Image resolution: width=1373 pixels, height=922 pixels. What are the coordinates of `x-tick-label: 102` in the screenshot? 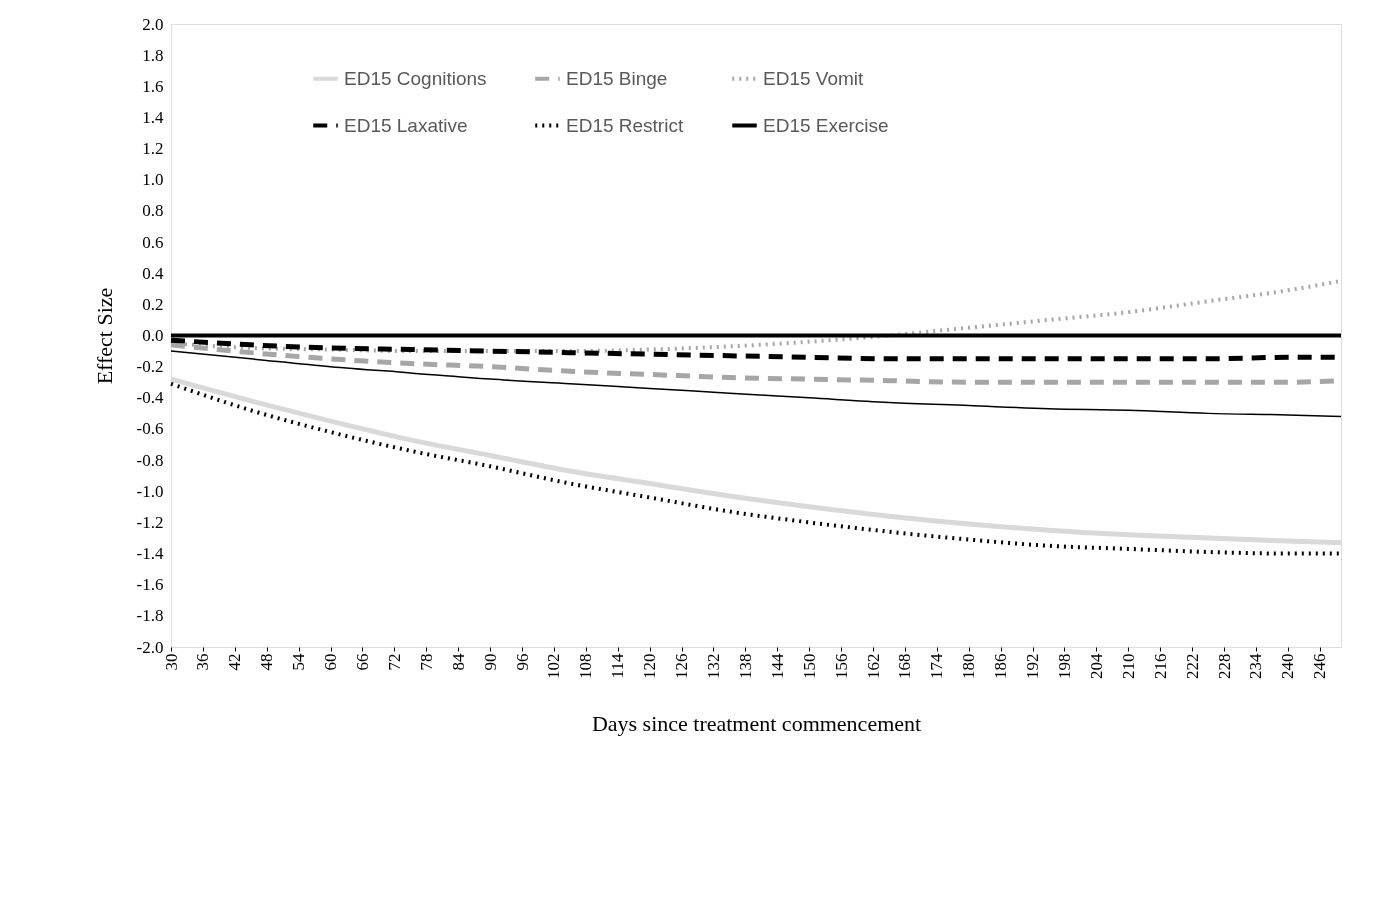 It's located at (554, 666).